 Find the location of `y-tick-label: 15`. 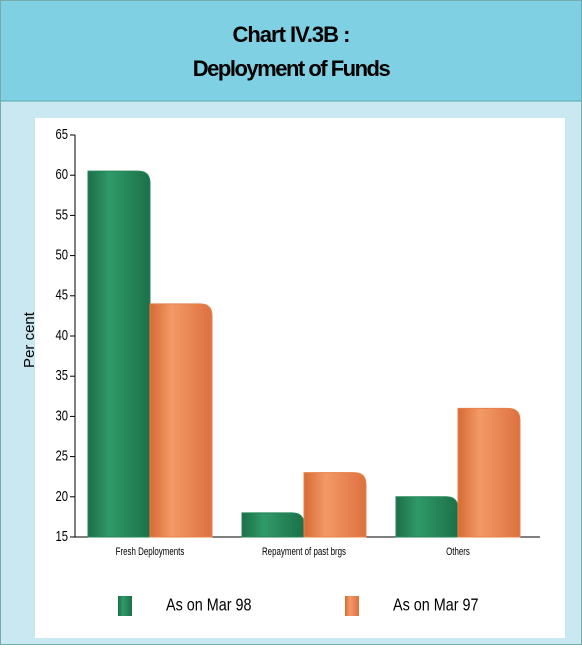

y-tick-label: 15 is located at coordinates (61, 535).